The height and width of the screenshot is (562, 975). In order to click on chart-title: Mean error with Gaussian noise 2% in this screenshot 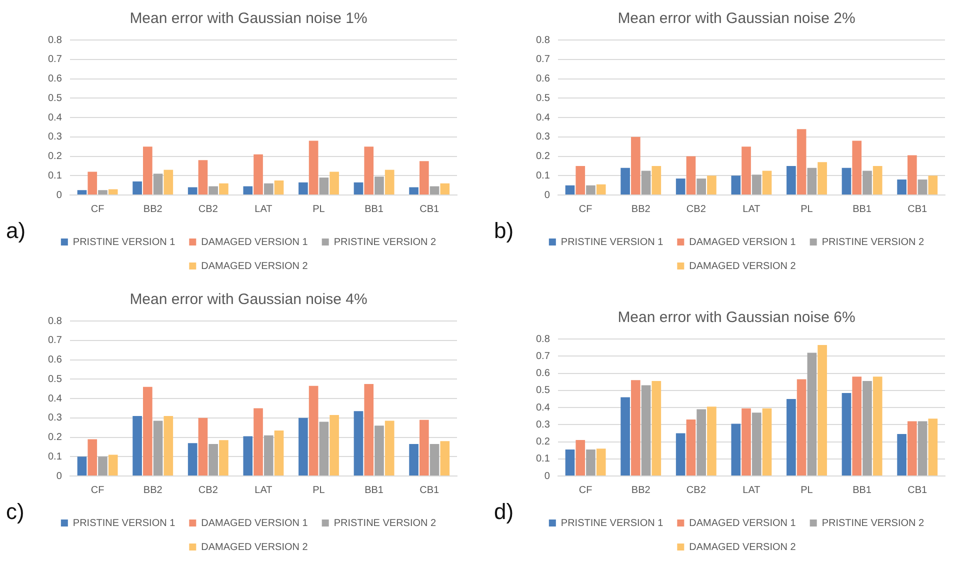, I will do `click(737, 19)`.